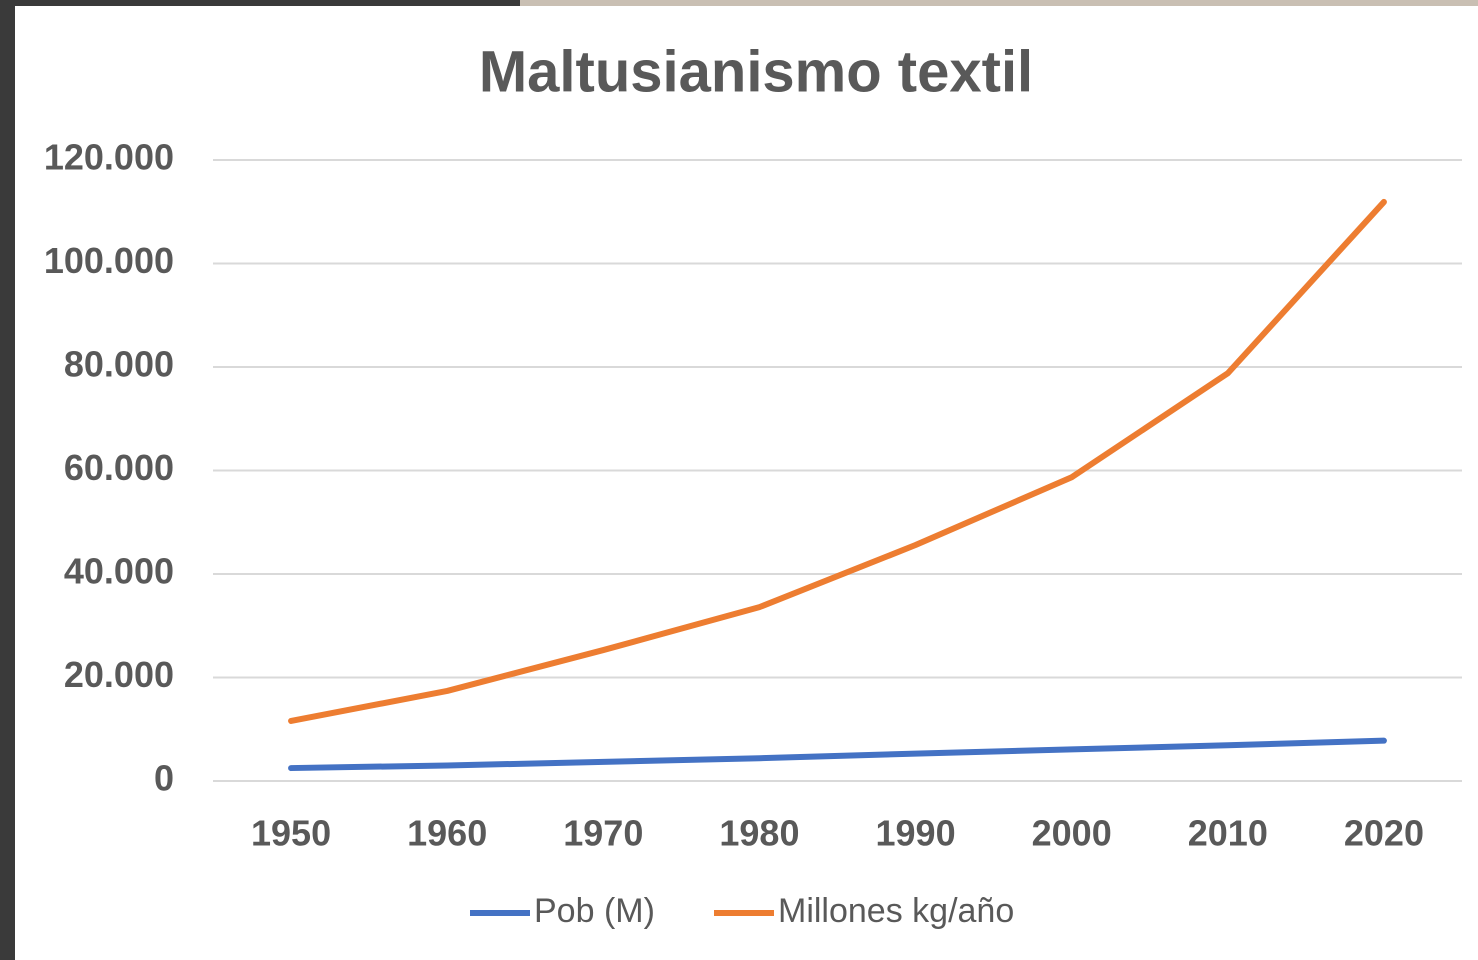 The width and height of the screenshot is (1478, 960). I want to click on y-tick-label: 80.000, so click(119, 364).